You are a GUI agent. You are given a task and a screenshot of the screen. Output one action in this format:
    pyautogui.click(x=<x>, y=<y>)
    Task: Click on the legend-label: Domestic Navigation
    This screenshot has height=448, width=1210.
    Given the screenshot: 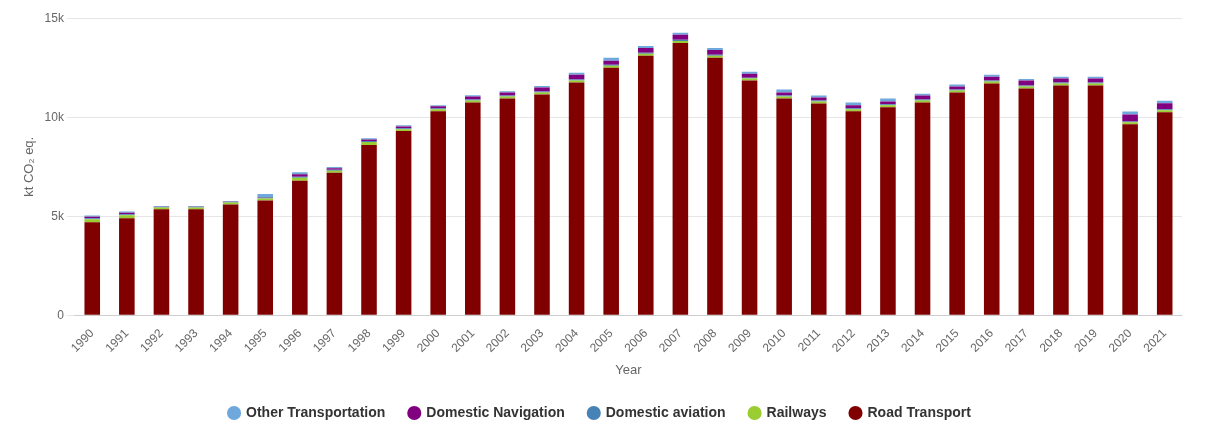 What is the action you would take?
    pyautogui.click(x=495, y=411)
    